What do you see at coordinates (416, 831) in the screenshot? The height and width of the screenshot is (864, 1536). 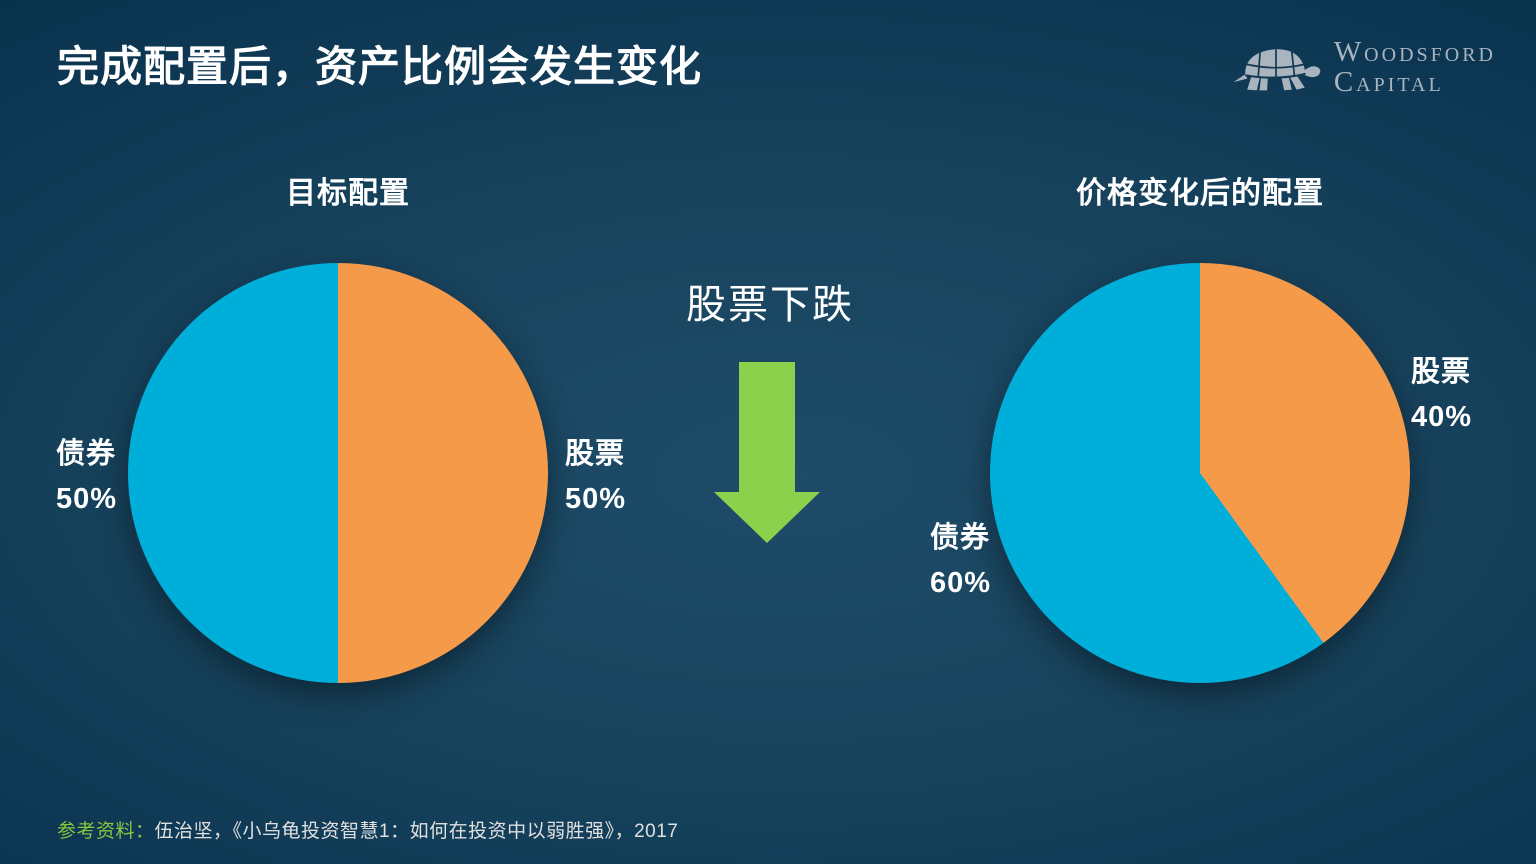 I see `reference-text: 伍治坚，《小乌龟投资智慧1：如何在投资中以弱胜强》，2017` at bounding box center [416, 831].